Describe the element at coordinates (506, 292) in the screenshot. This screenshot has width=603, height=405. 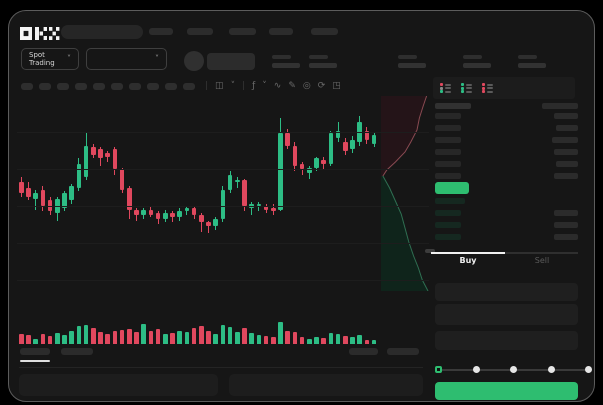
I see `price-field` at that location.